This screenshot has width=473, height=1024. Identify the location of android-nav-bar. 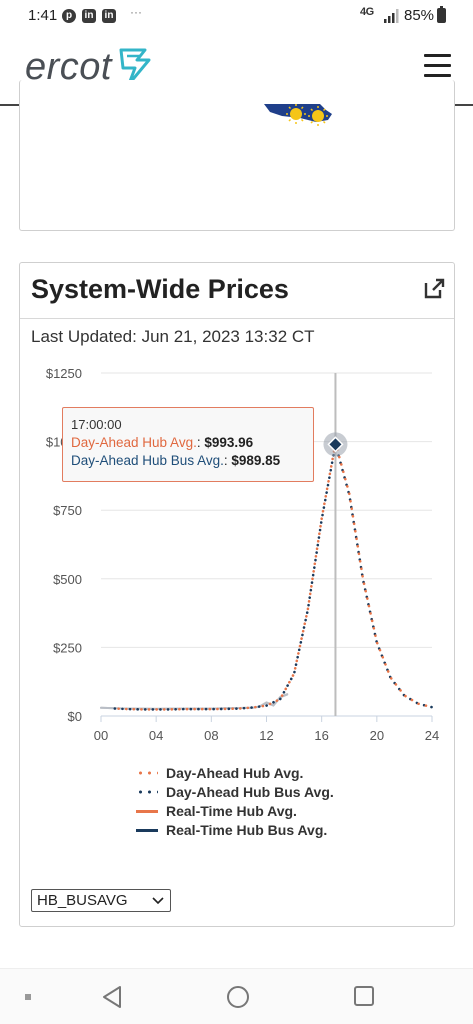
(236, 996).